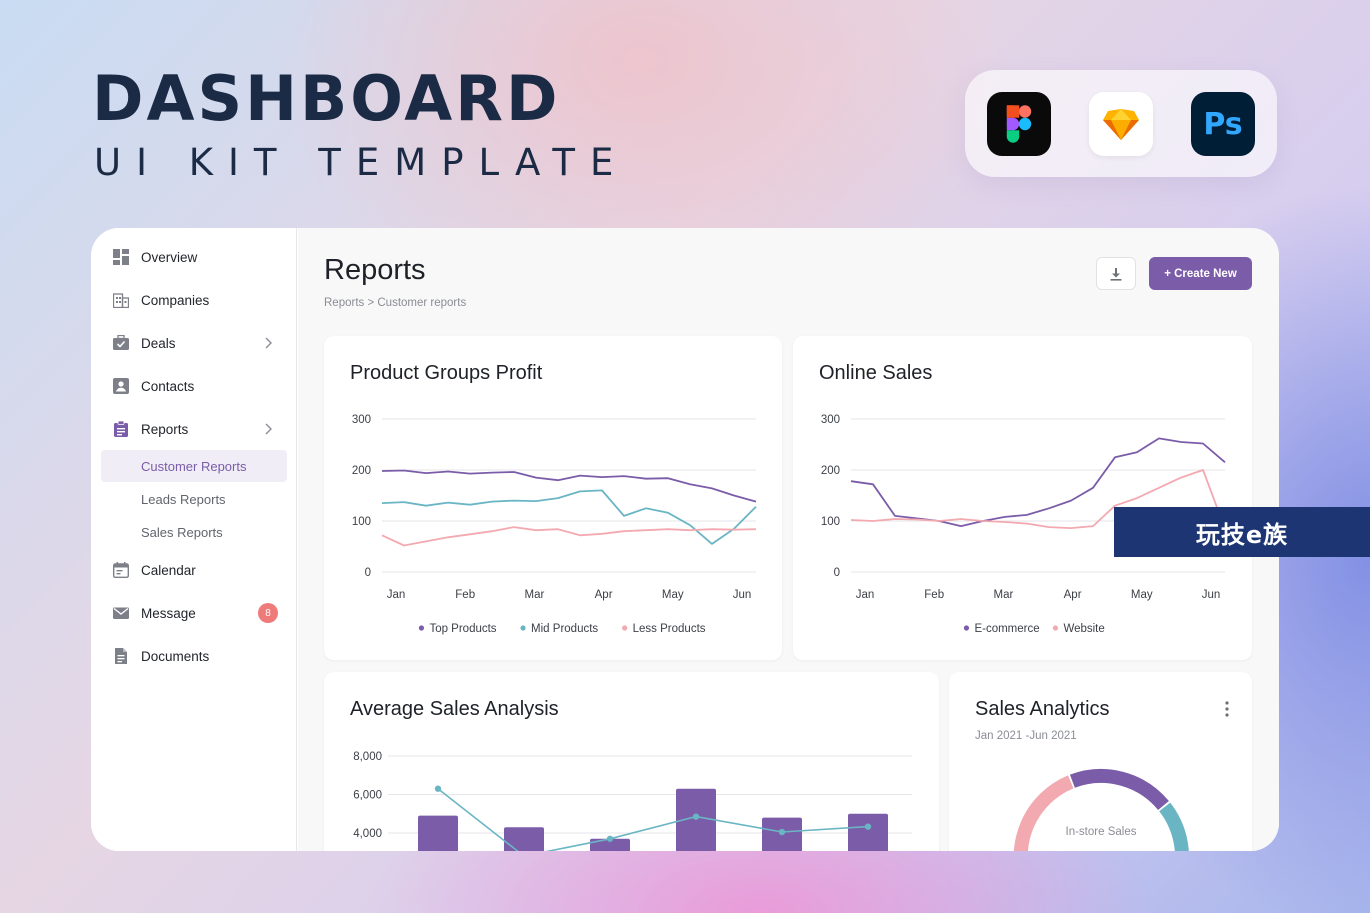  I want to click on create-new-button: + Create New, so click(1200, 273).